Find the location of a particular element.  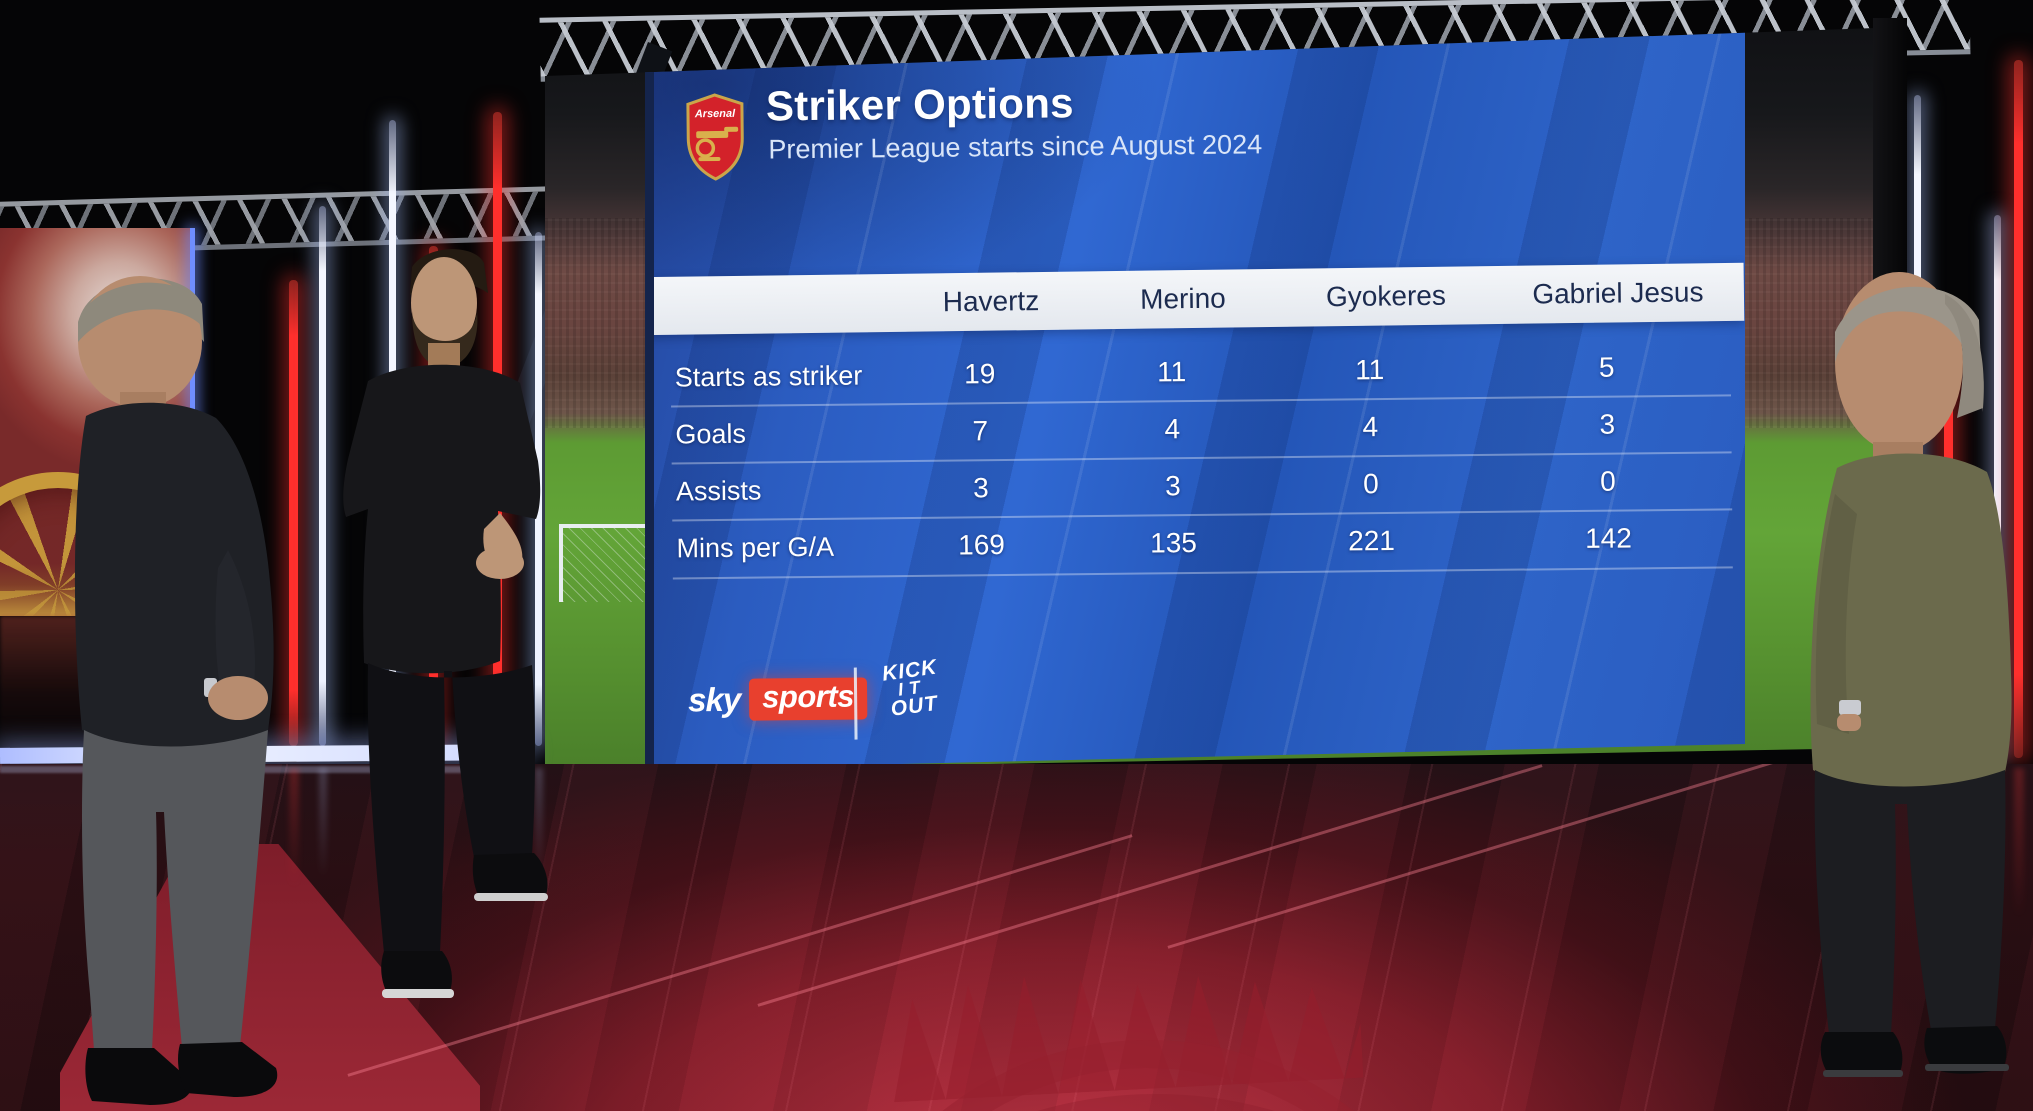

column-header: Havertz is located at coordinates (991, 301).